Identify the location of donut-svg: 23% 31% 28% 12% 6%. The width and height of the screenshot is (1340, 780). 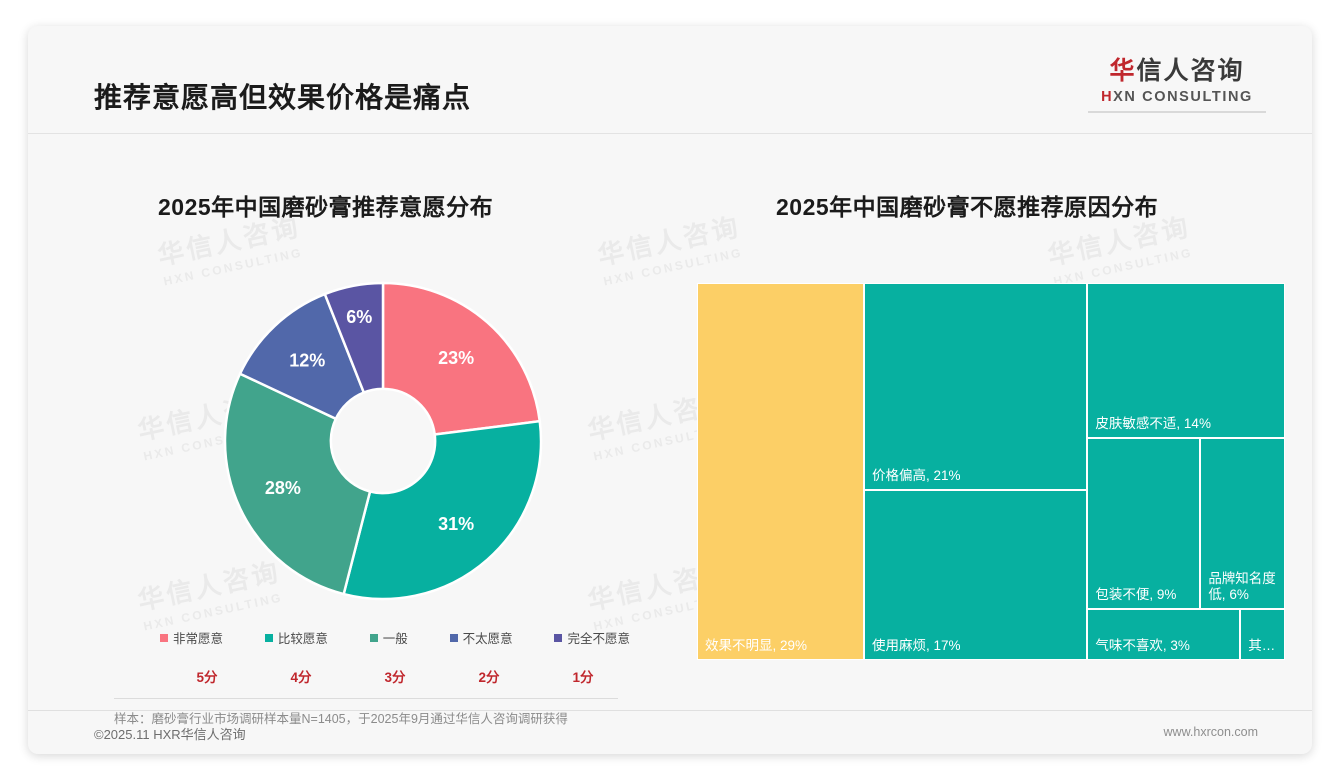
(383, 441).